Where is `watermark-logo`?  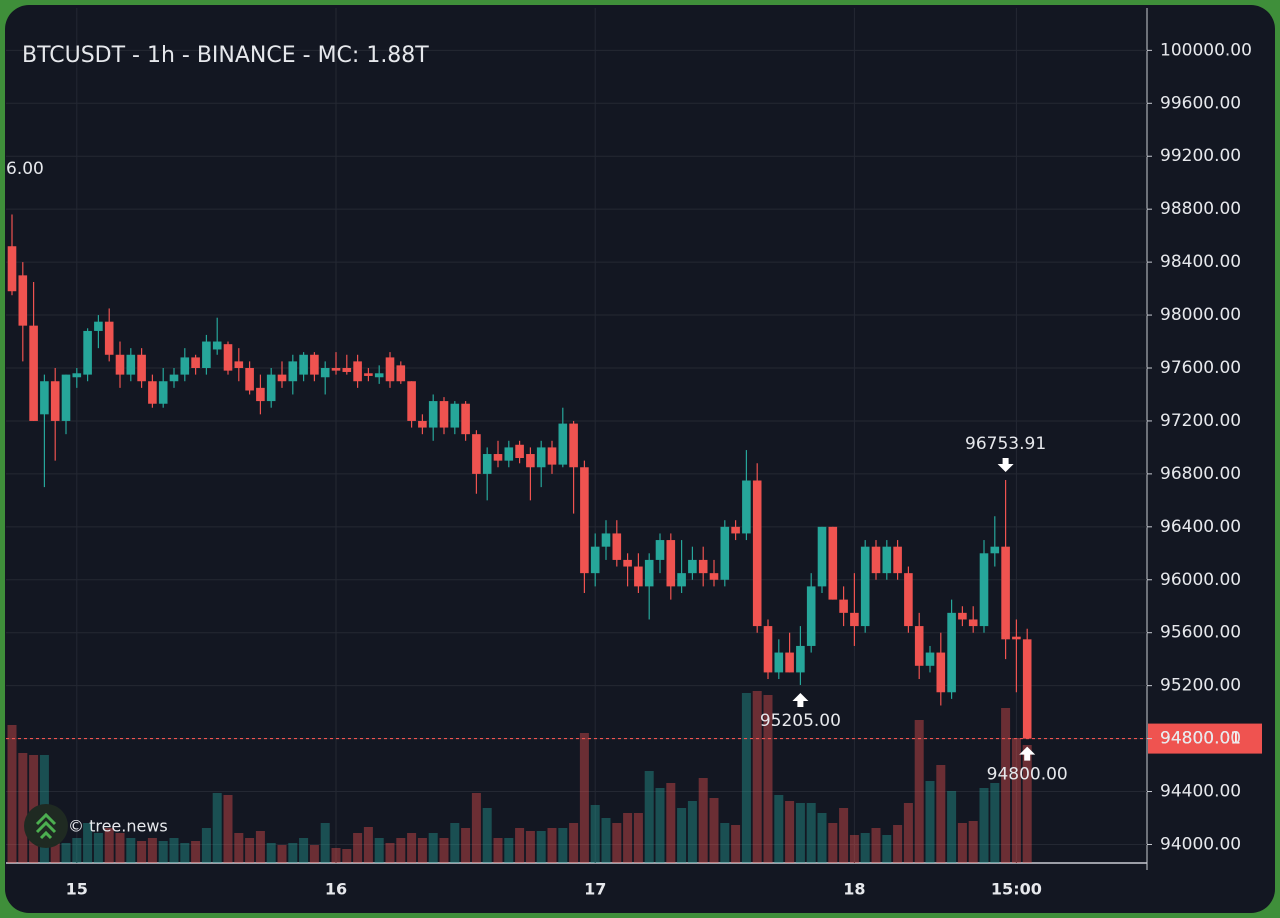
watermark-logo is located at coordinates (46, 826).